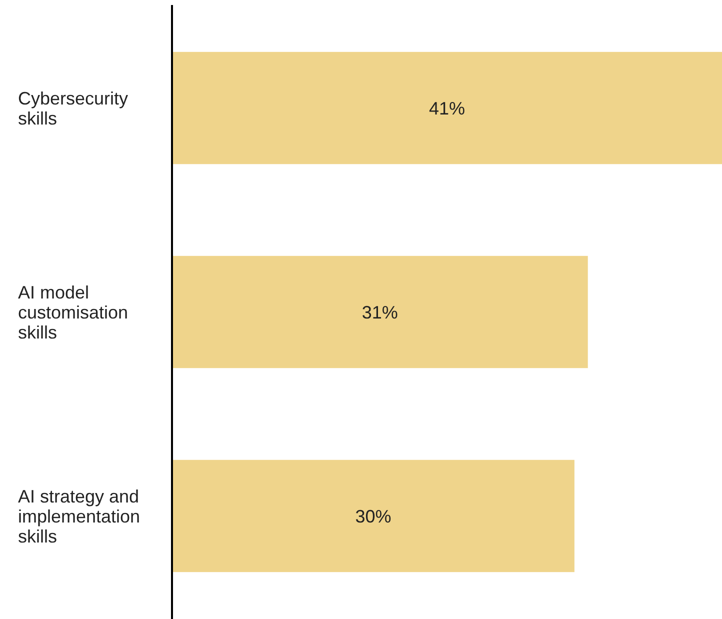  I want to click on y-tick-label: AI strategy and implementation skills, so click(79, 516).